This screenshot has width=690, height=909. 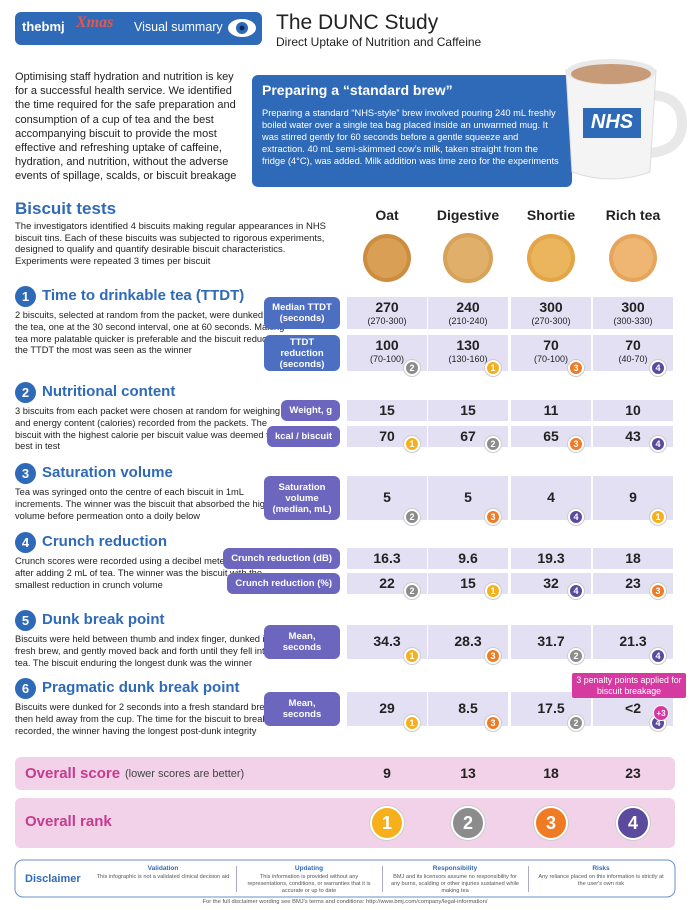 I want to click on cell-value: 5, so click(x=468, y=497).